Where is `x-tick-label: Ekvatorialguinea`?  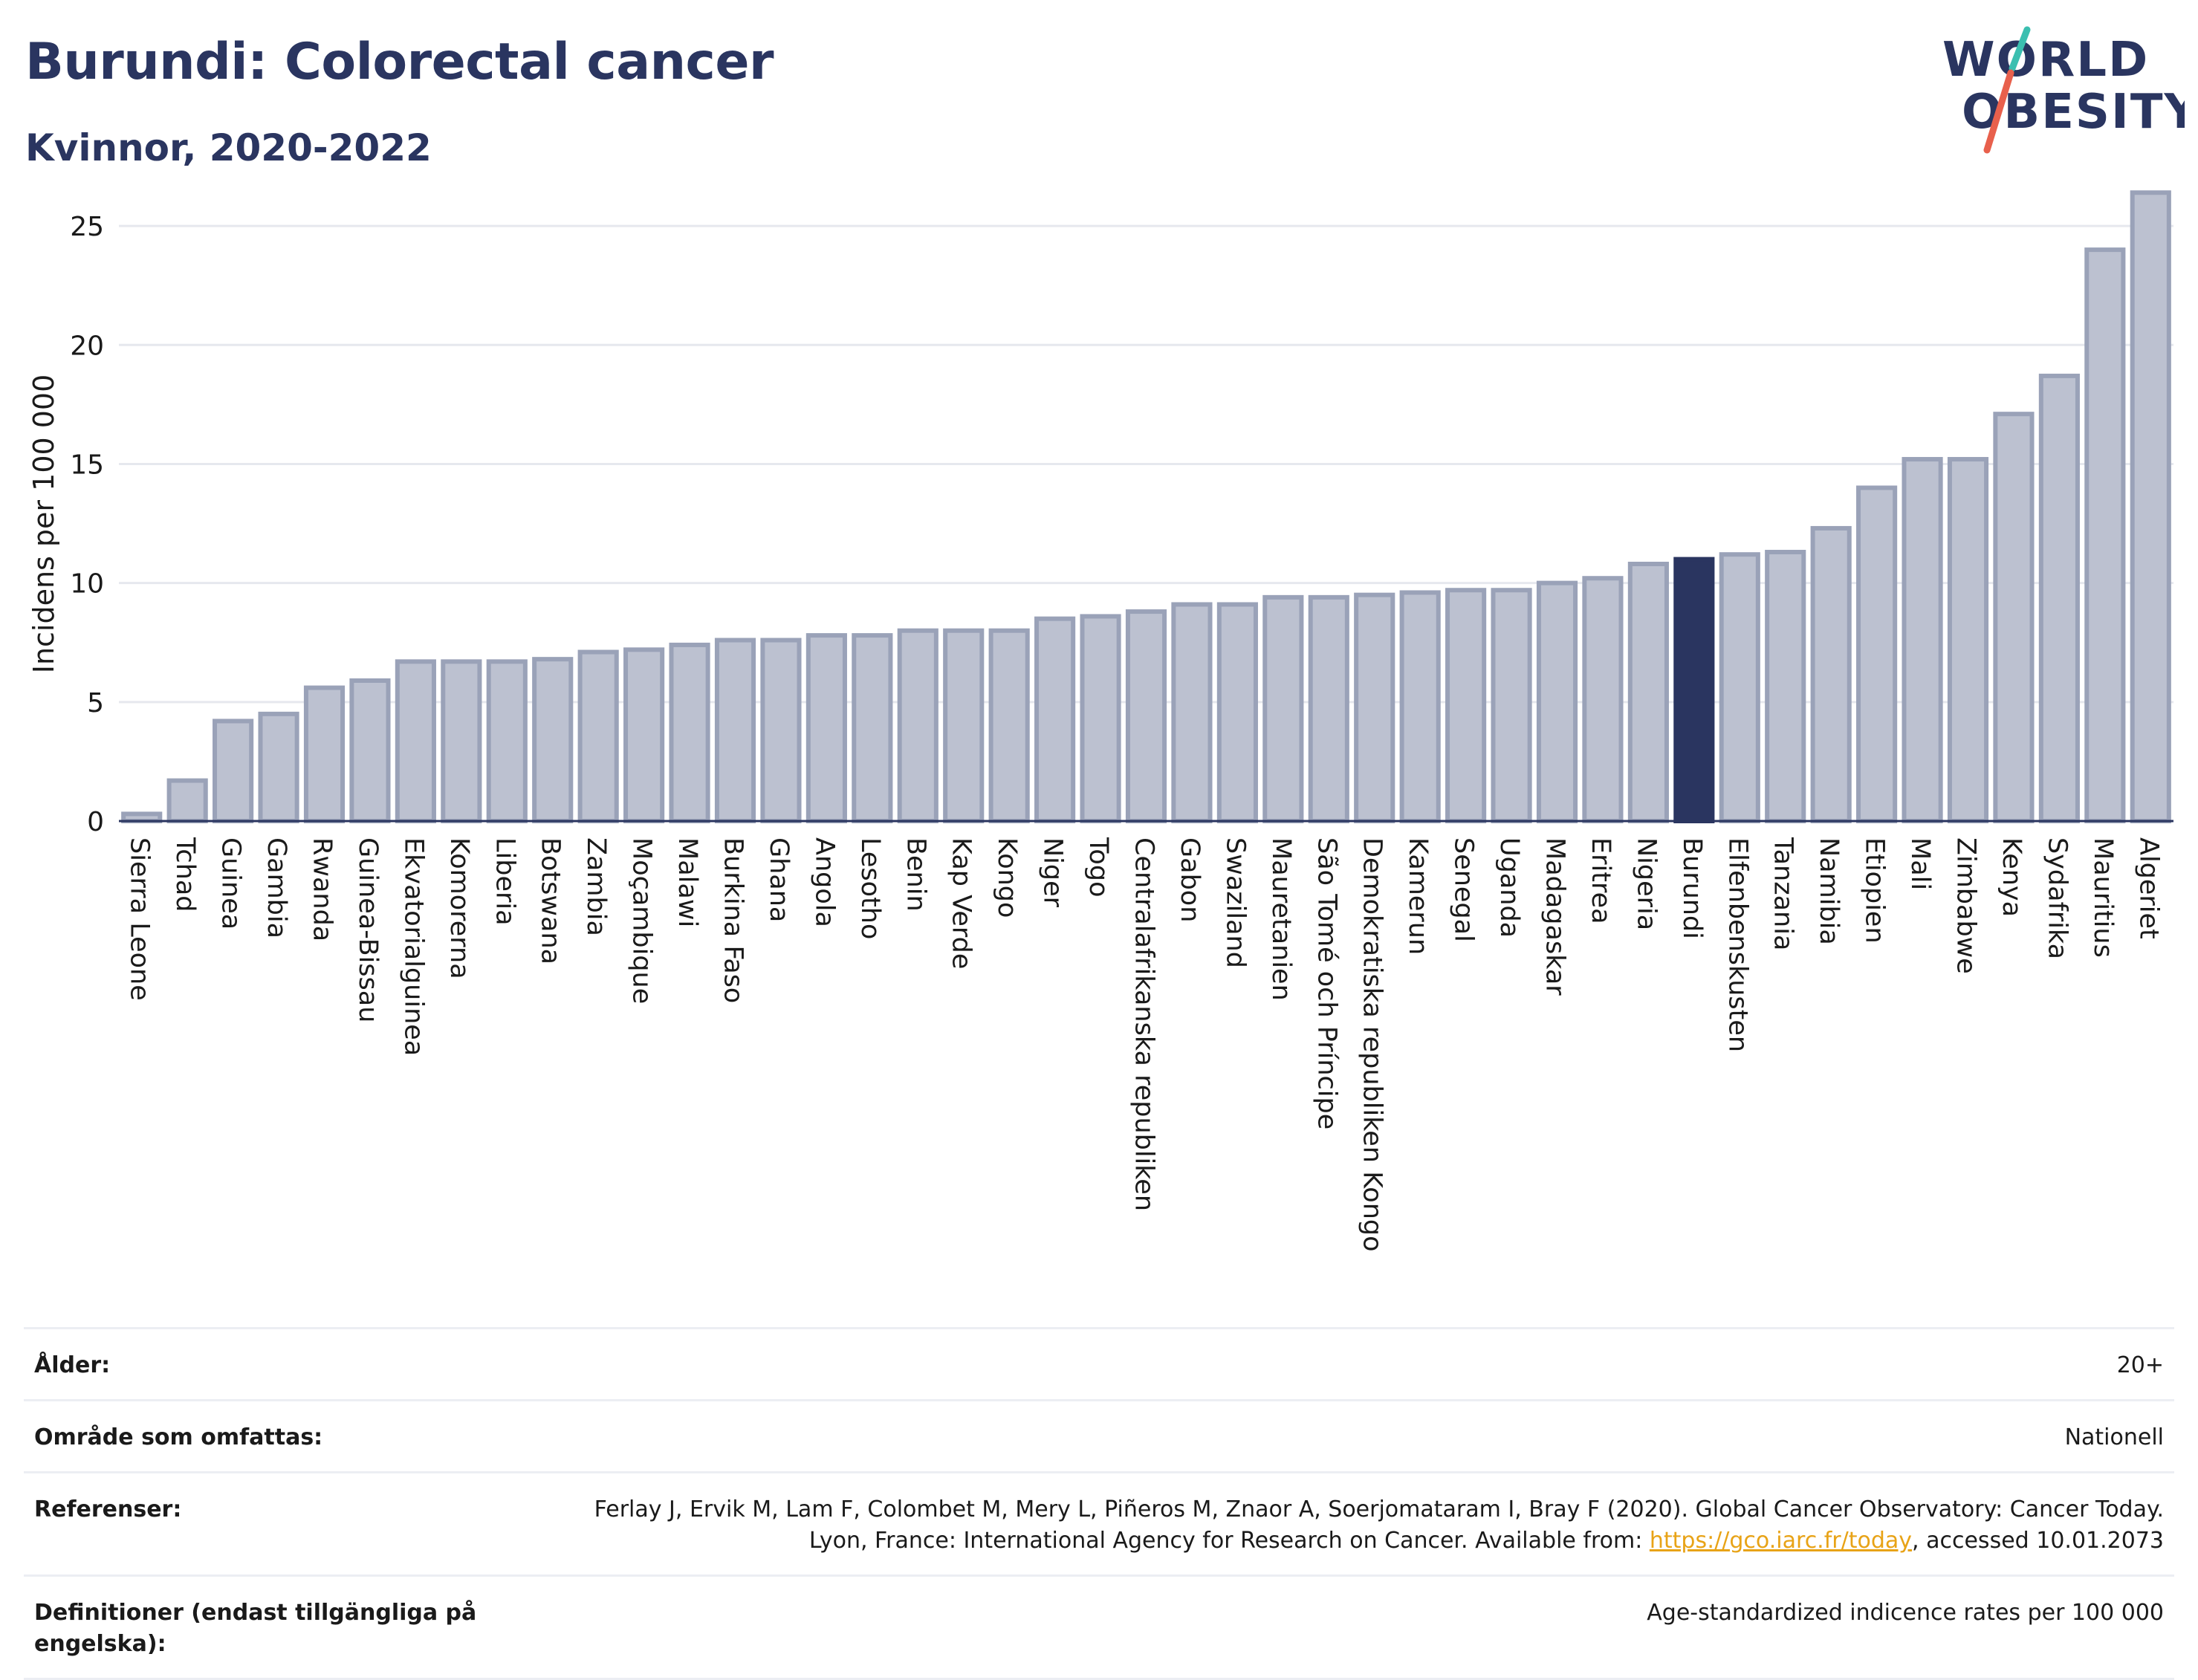 x-tick-label: Ekvatorialguinea is located at coordinates (413, 947).